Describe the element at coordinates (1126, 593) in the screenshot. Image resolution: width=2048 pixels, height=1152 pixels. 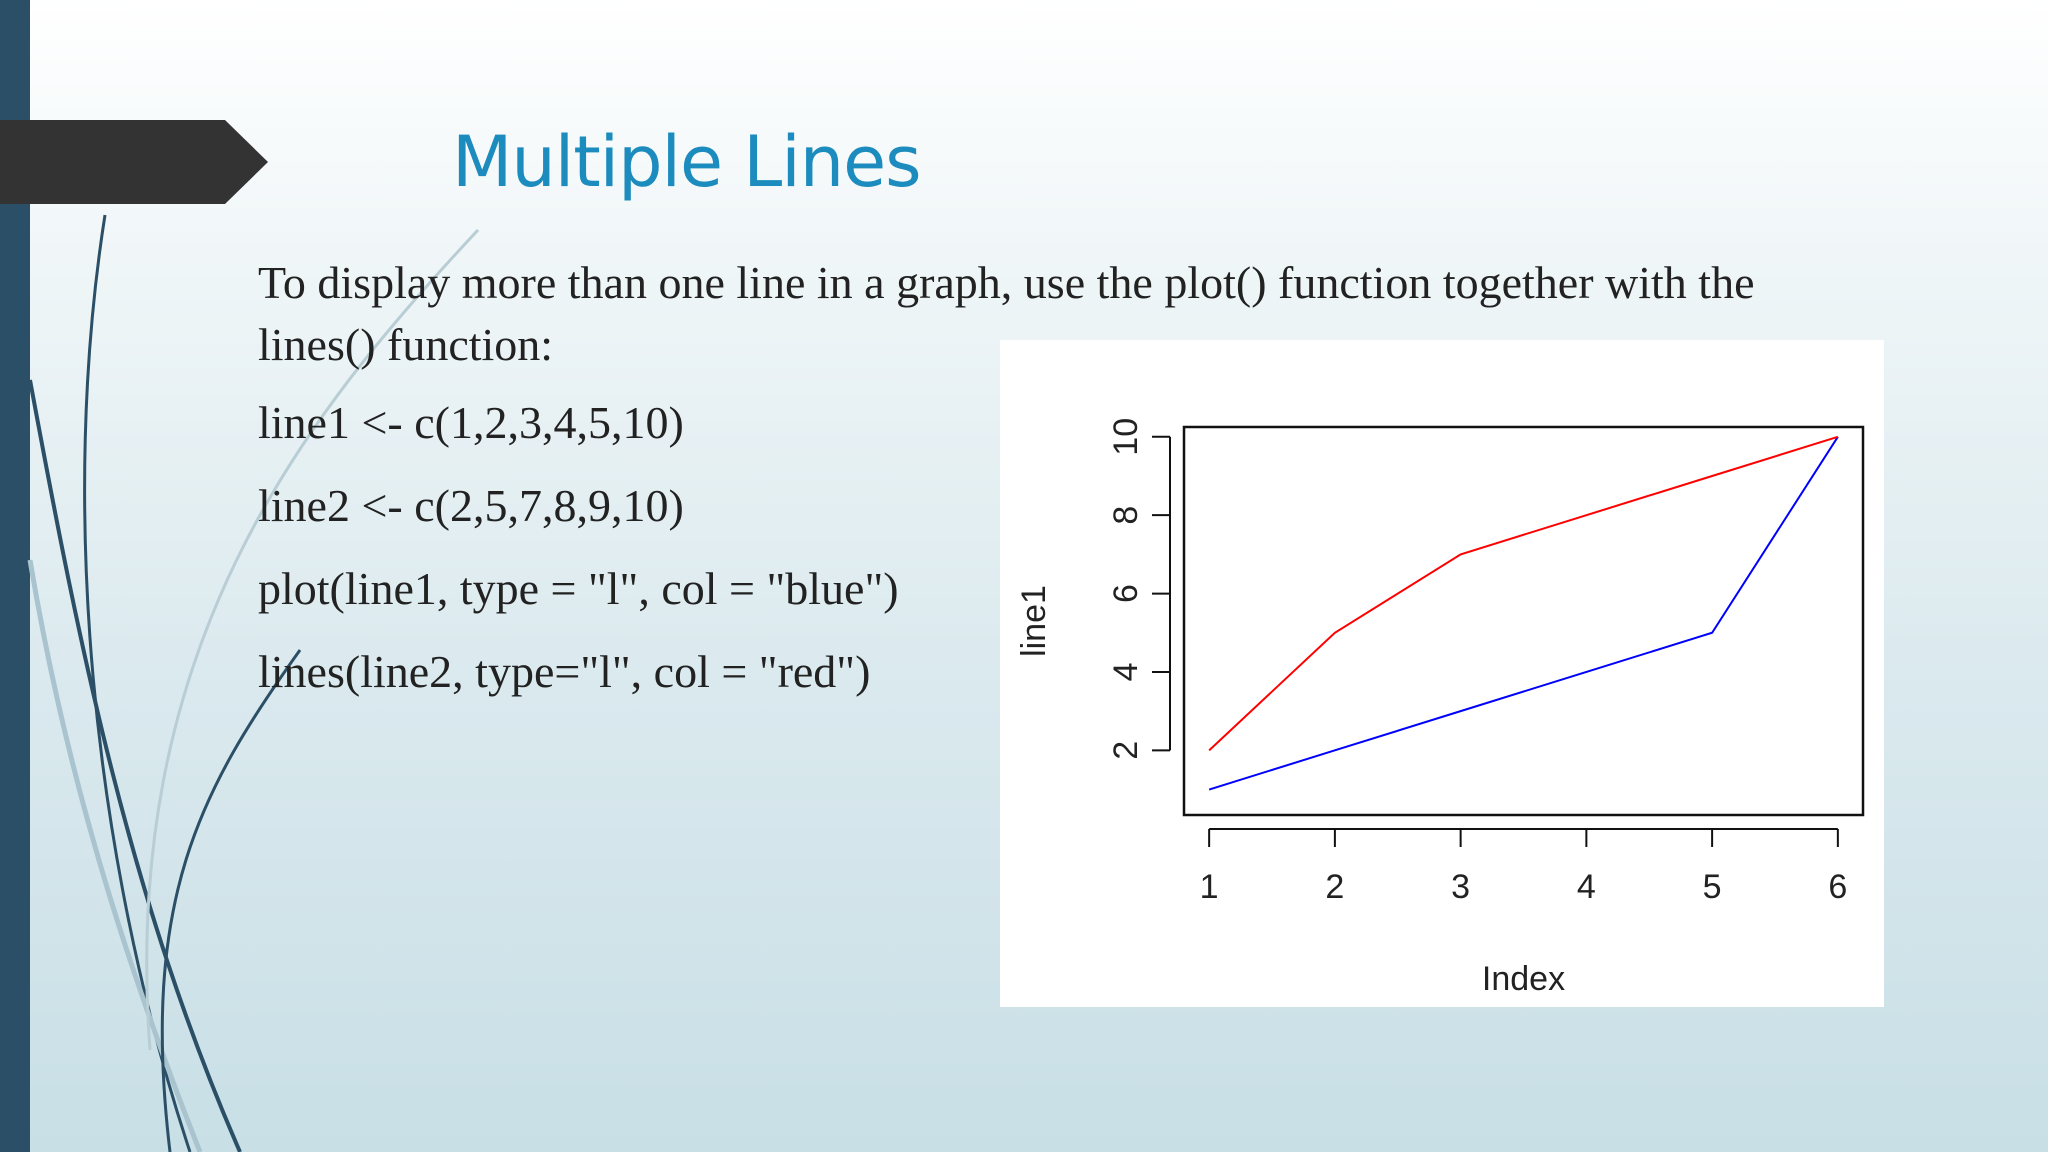
I see `y-tick-label: 6` at that location.